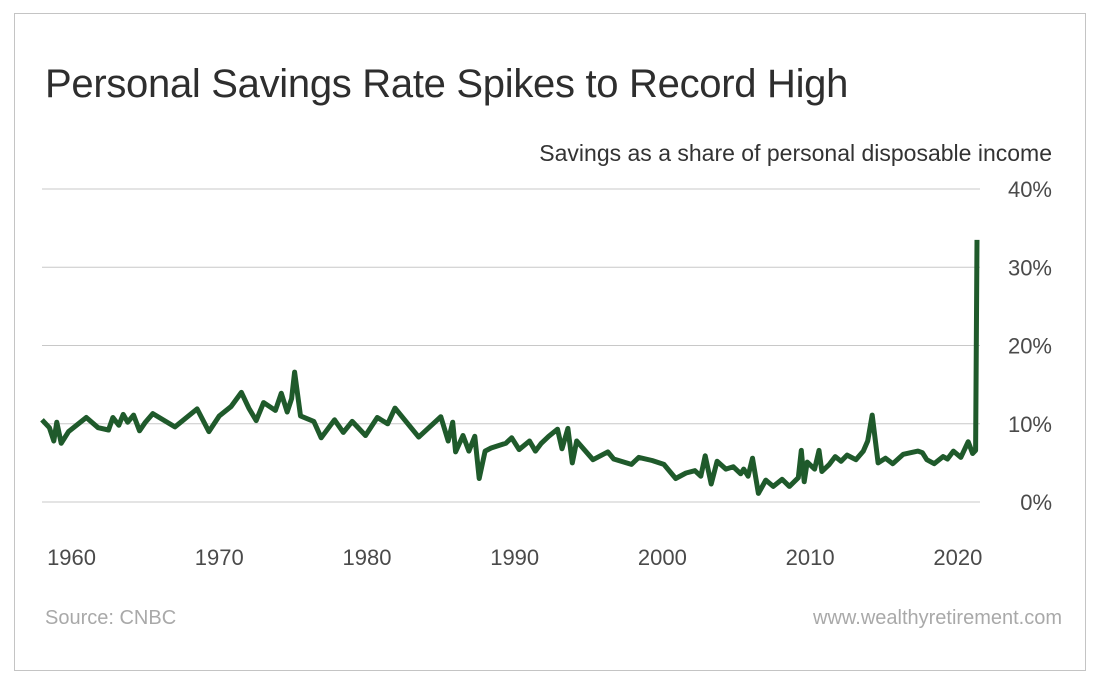 The image size is (1100, 685). I want to click on y-tick-label: 10%, so click(1030, 424).